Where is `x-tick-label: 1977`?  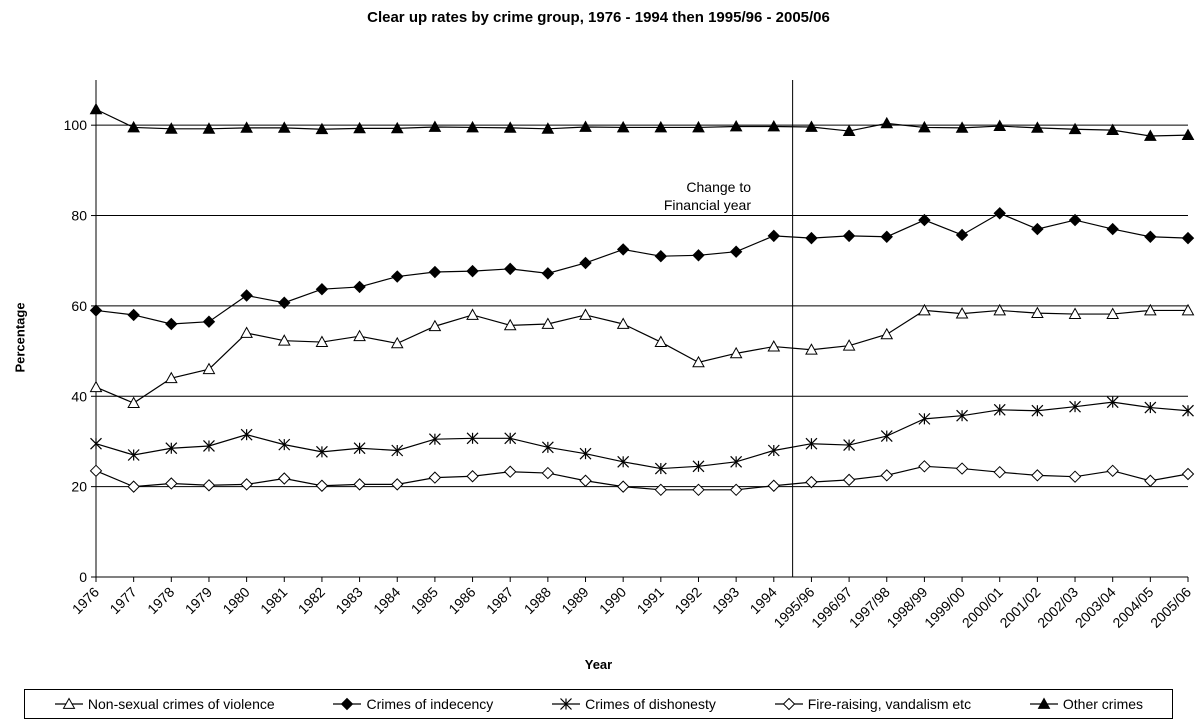
x-tick-label: 1977 is located at coordinates (122, 600).